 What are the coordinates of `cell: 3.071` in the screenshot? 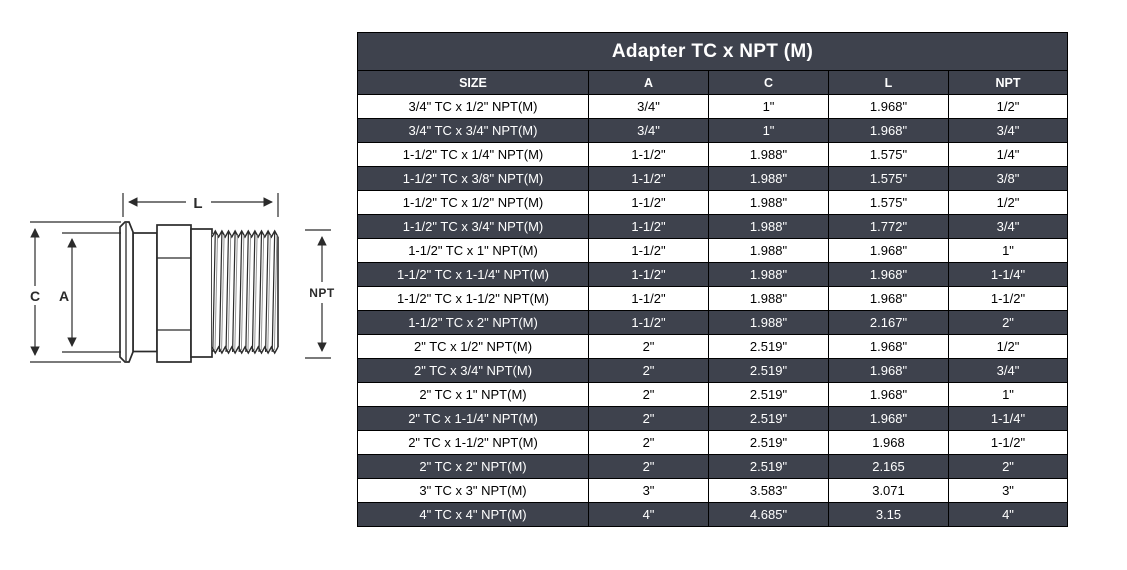 It's located at (888, 490).